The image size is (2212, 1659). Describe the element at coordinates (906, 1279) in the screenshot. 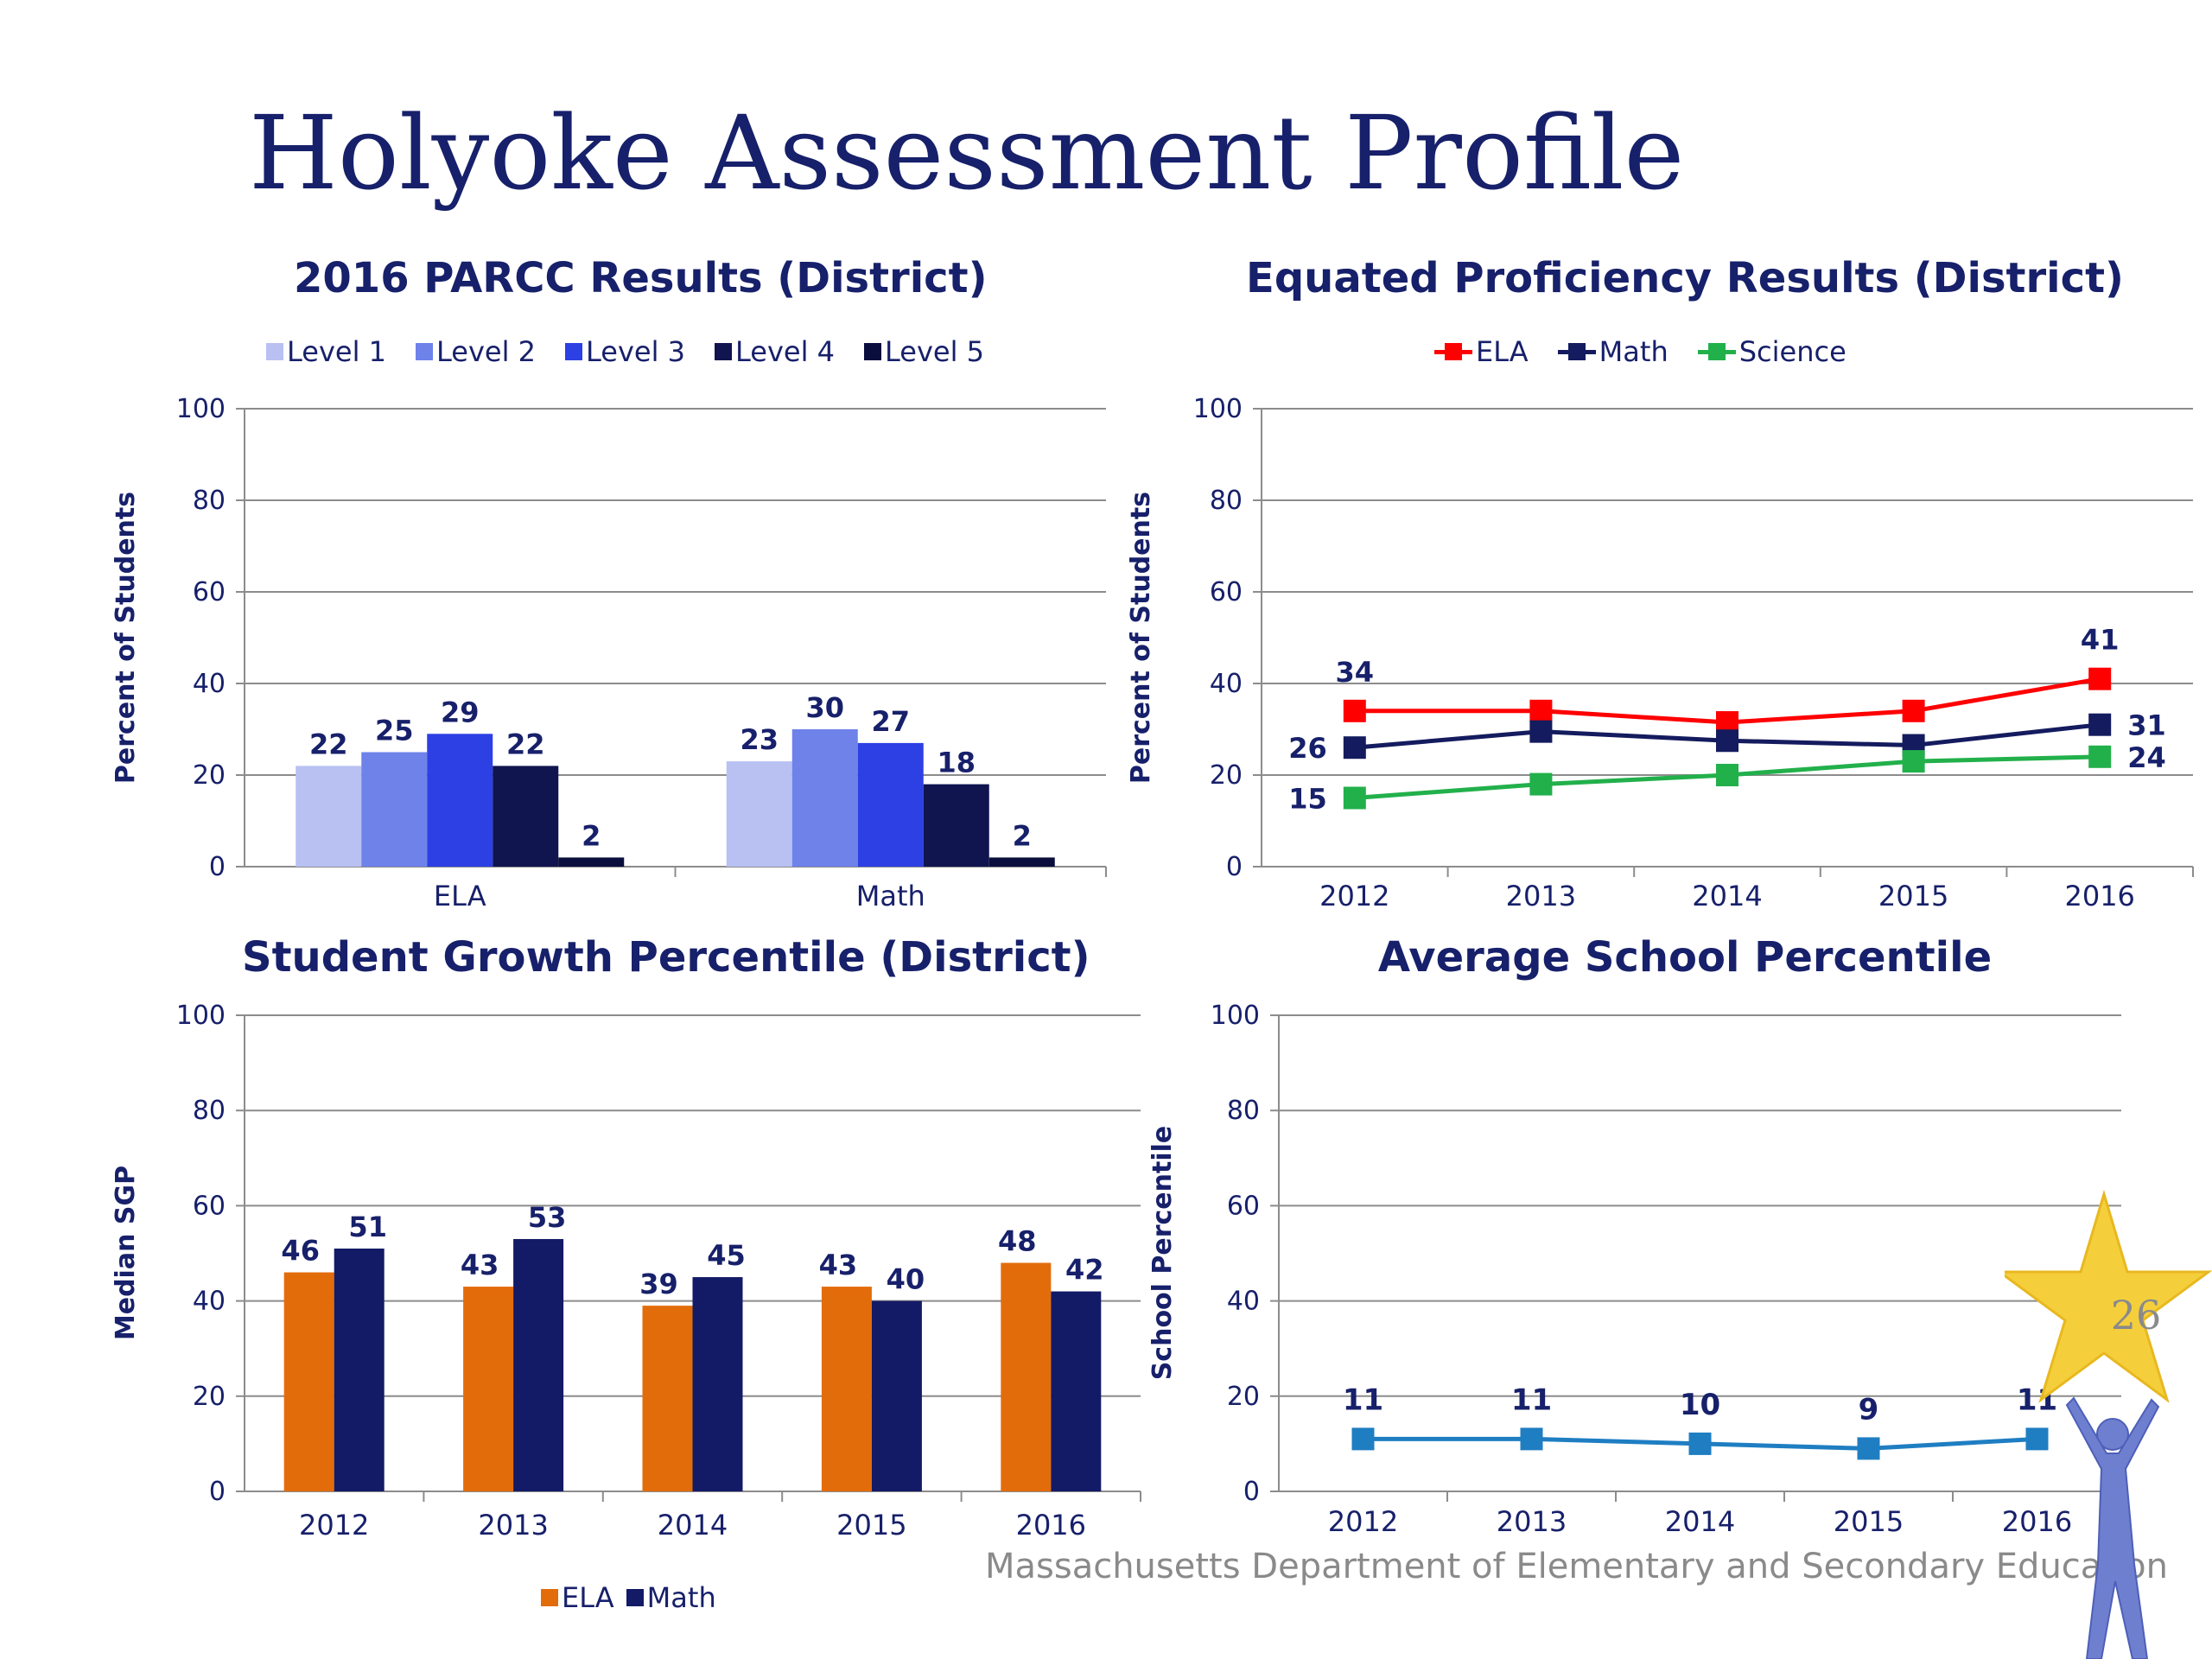

I see `data-label: 40` at that location.